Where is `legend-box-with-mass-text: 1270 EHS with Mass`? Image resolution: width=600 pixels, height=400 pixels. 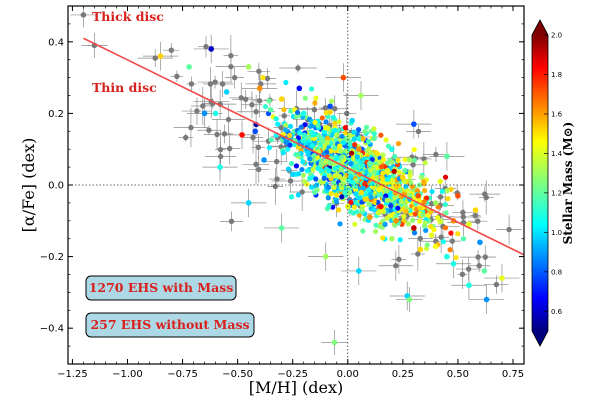 legend-box-with-mass-text: 1270 EHS with Mass is located at coordinates (161, 287).